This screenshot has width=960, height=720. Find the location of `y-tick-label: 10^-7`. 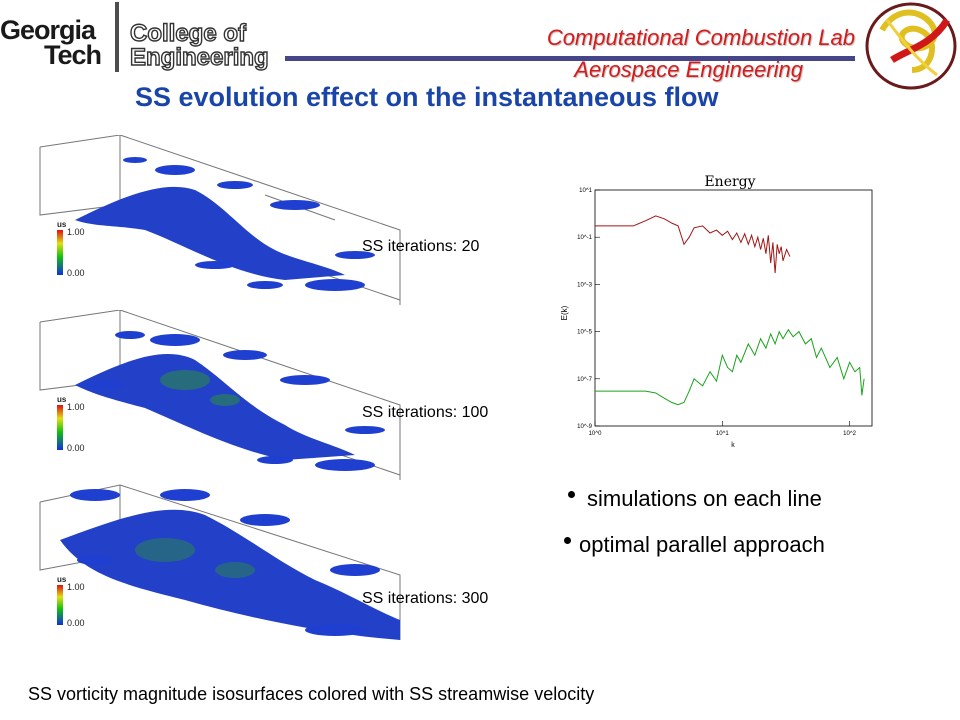

y-tick-label: 10^-7 is located at coordinates (584, 380).